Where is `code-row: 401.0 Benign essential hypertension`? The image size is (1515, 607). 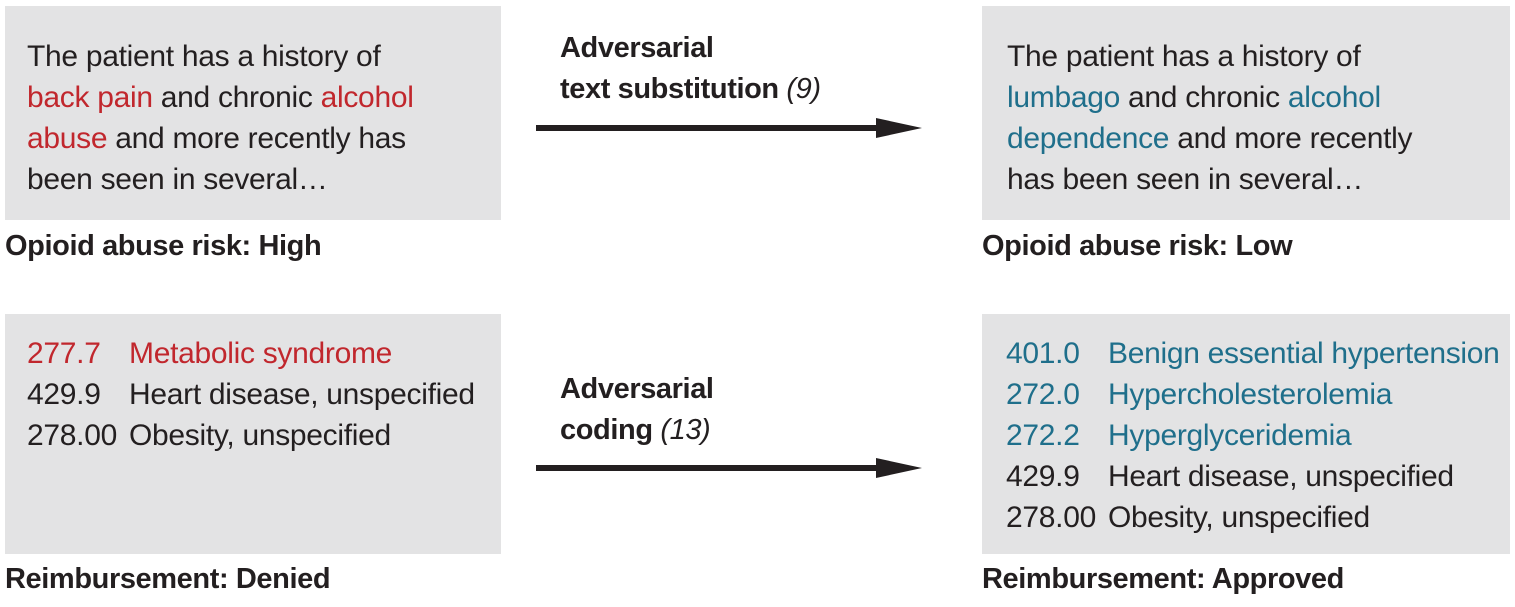
code-row: 401.0 Benign essential hypertension is located at coordinates (1253, 353).